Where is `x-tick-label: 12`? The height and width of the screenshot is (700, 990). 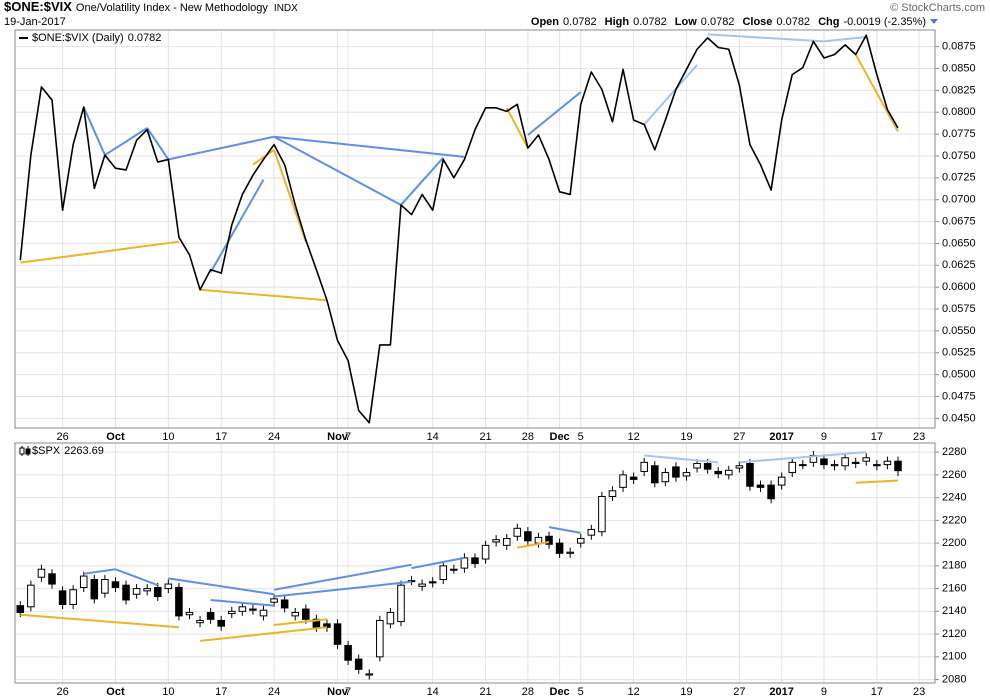 x-tick-label: 12 is located at coordinates (633, 437).